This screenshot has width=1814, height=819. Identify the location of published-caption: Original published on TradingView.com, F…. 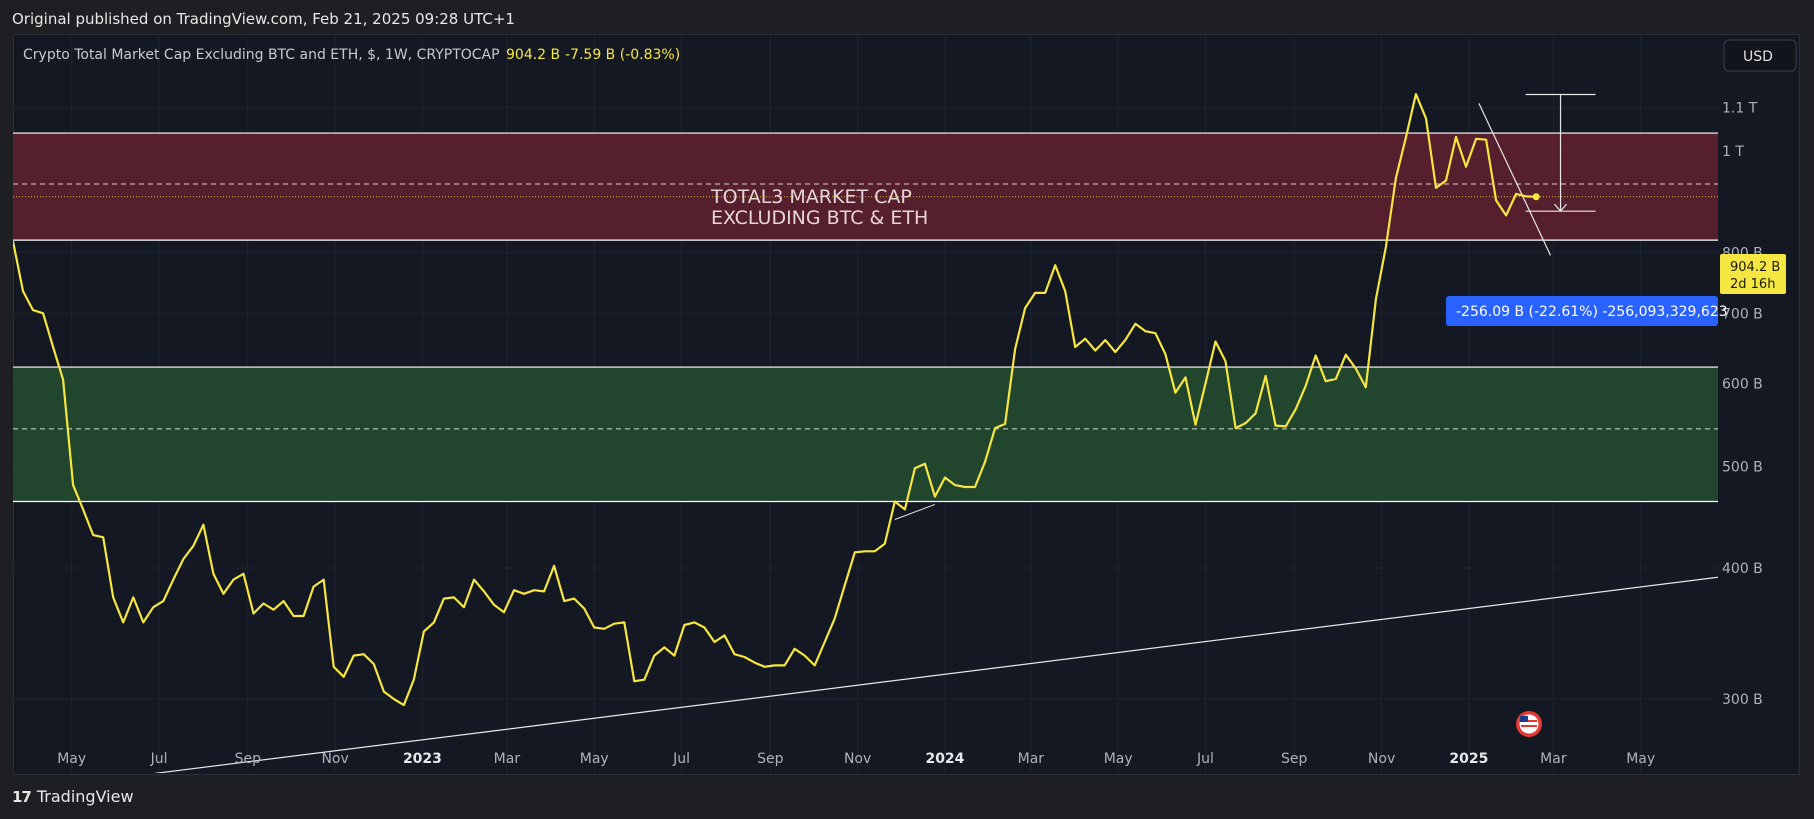
(263, 19).